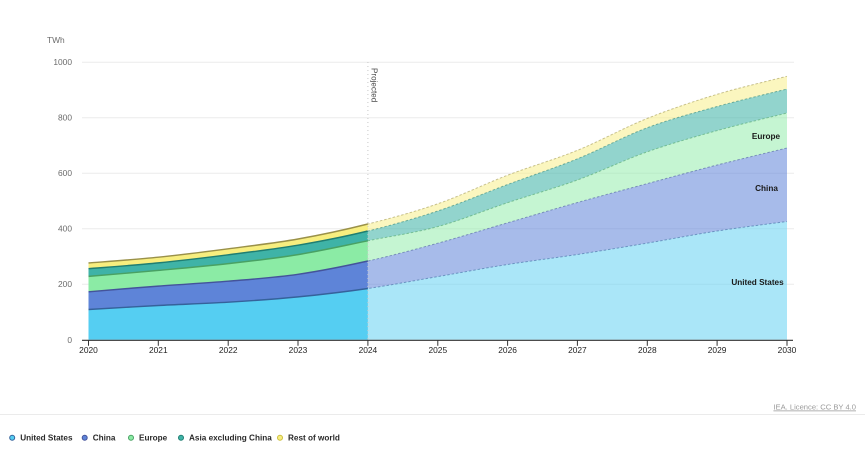 The height and width of the screenshot is (455, 865). I want to click on svg-text: 2029, so click(717, 350).